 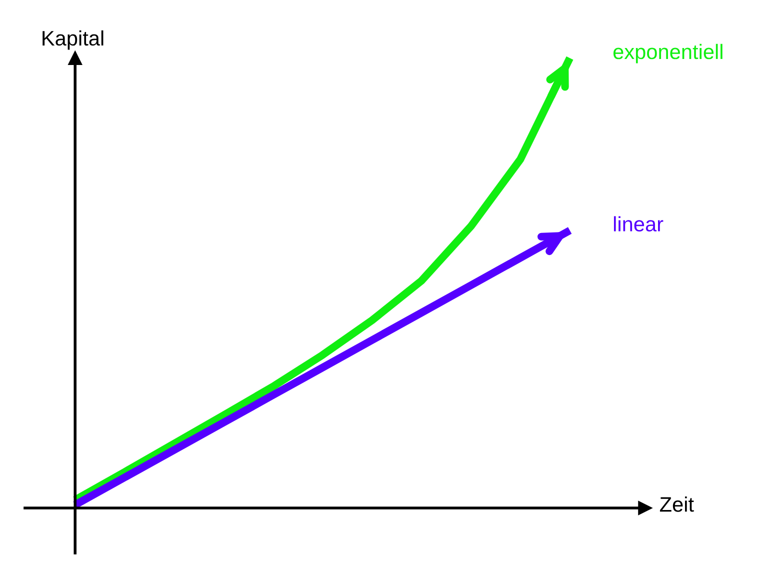 I want to click on y-axis-title: Kapital, so click(x=73, y=40).